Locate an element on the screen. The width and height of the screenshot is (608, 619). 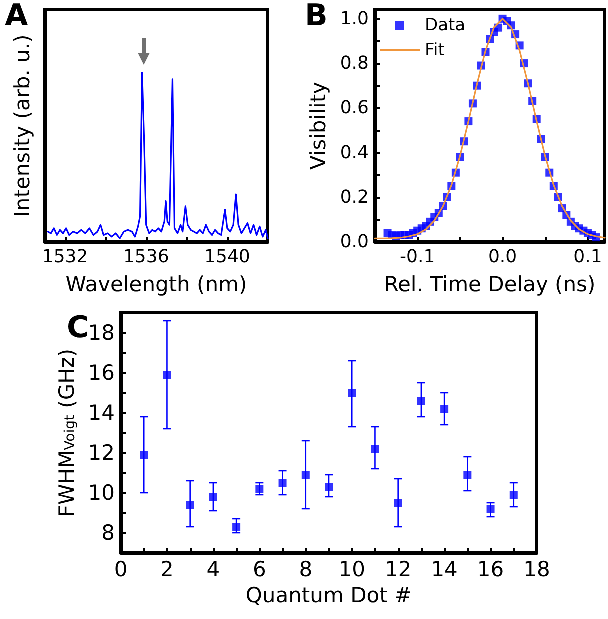
x-axis-title: Wavelength (nm) is located at coordinates (157, 284).